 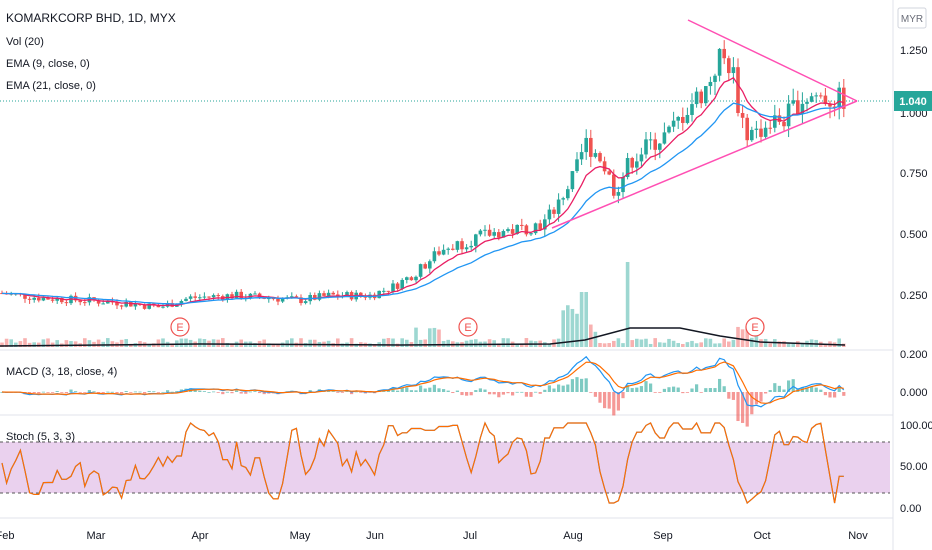 I want to click on stoch-tick: 0.00, so click(x=910, y=509).